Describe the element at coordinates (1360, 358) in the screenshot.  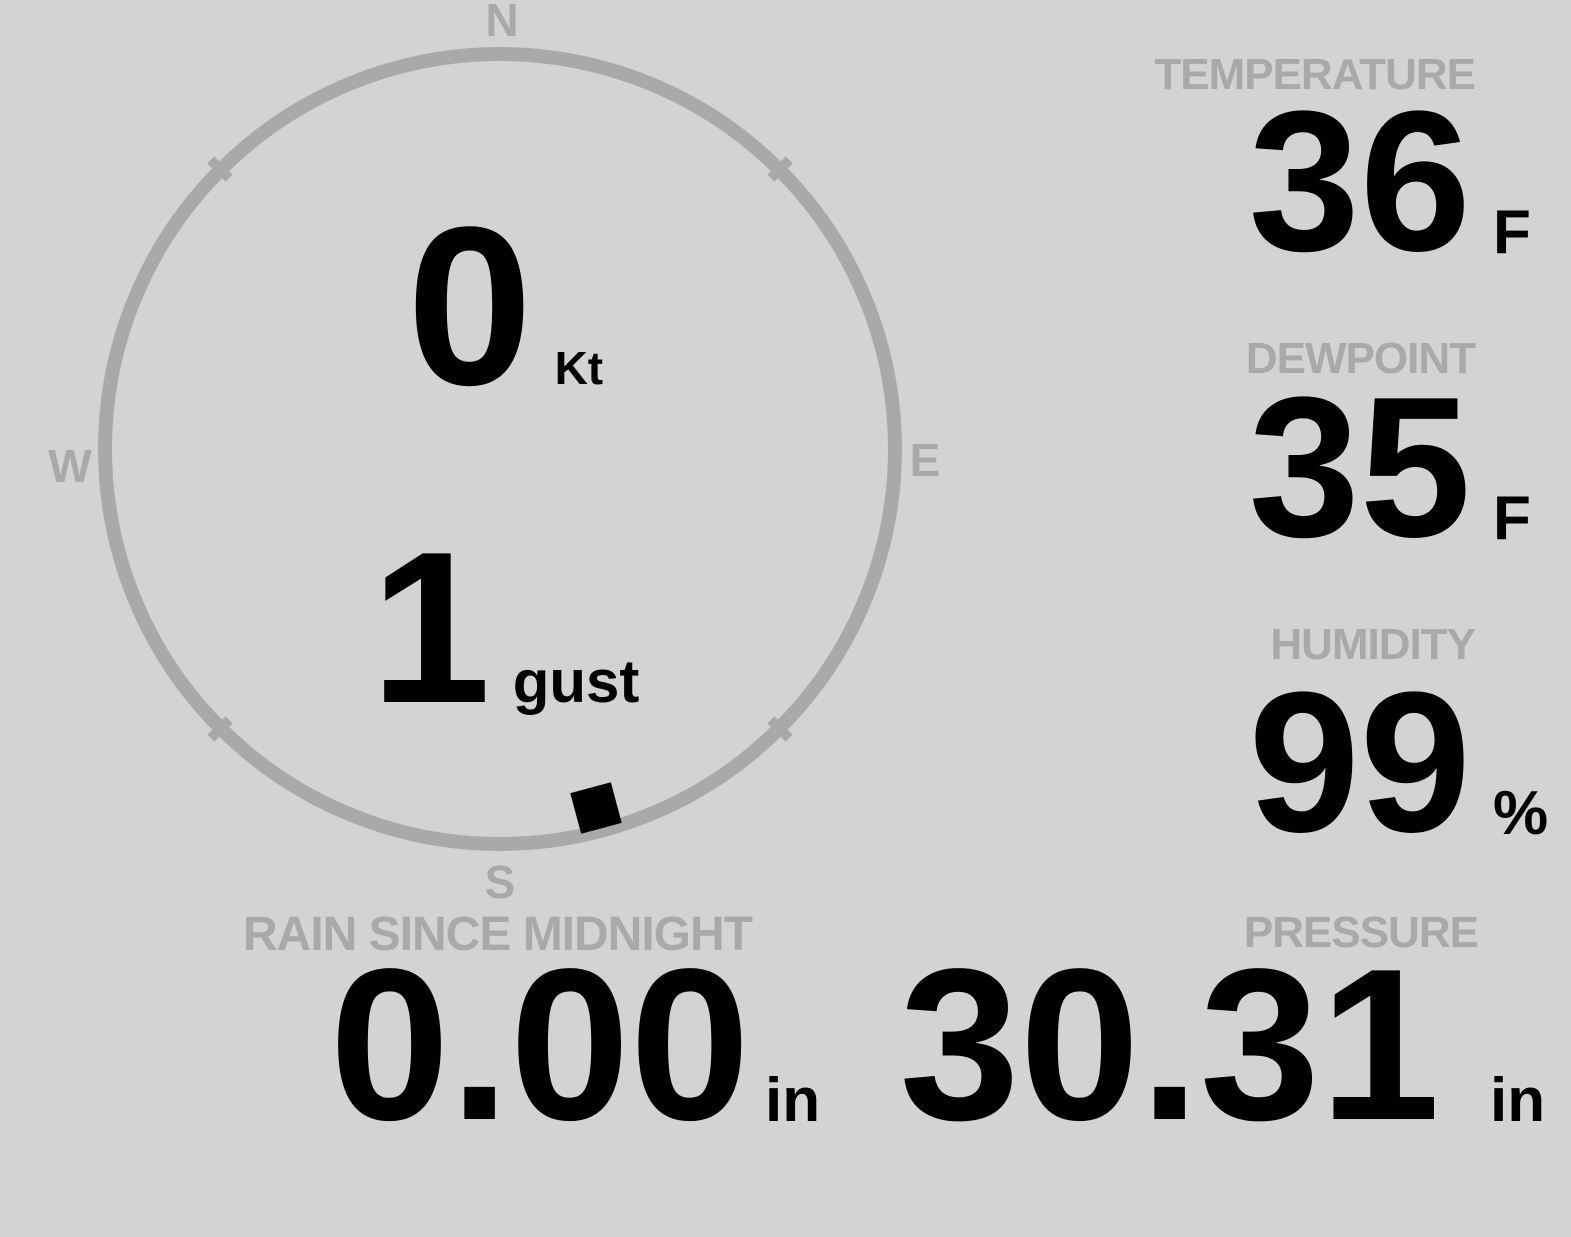
I see `dewpoint-label: DEWPOINT` at that location.